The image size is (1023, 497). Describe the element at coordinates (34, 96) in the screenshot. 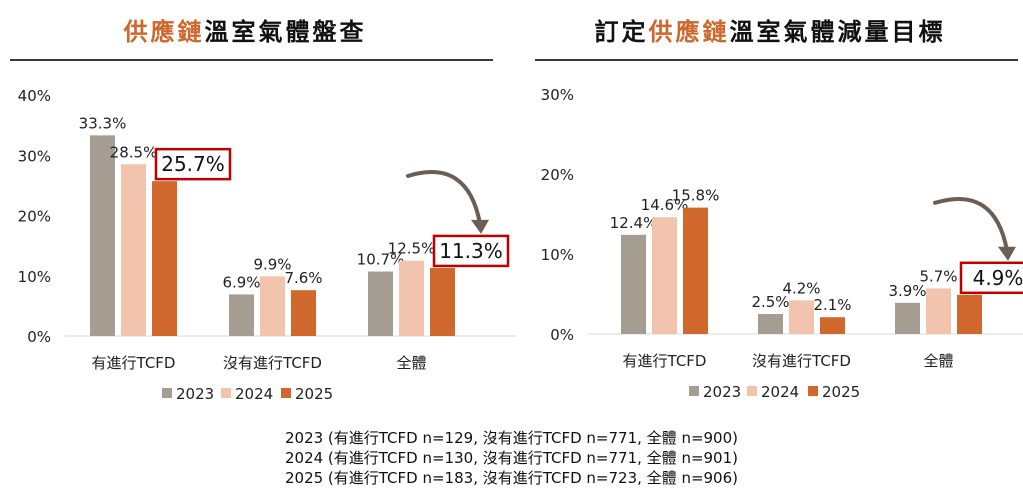

I see `y-tick-label: 40%` at that location.